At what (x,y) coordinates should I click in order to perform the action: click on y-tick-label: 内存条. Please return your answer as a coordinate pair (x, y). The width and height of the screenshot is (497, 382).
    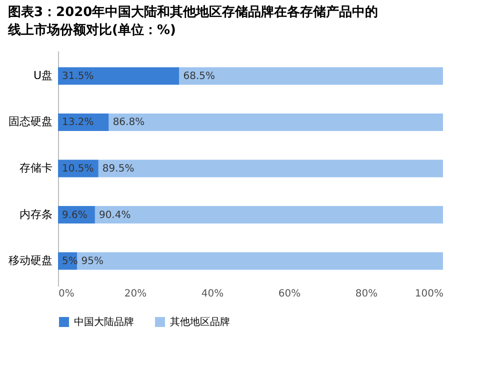
    Looking at the image, I should click on (36, 214).